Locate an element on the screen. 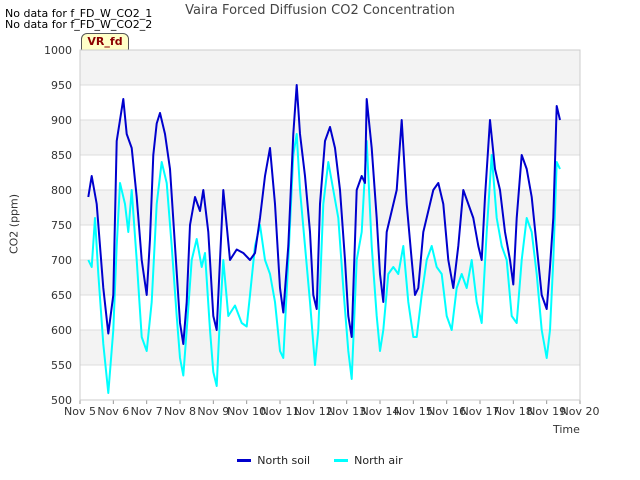 The height and width of the screenshot is (480, 640). y-tick-label: 750 is located at coordinates (61, 225).